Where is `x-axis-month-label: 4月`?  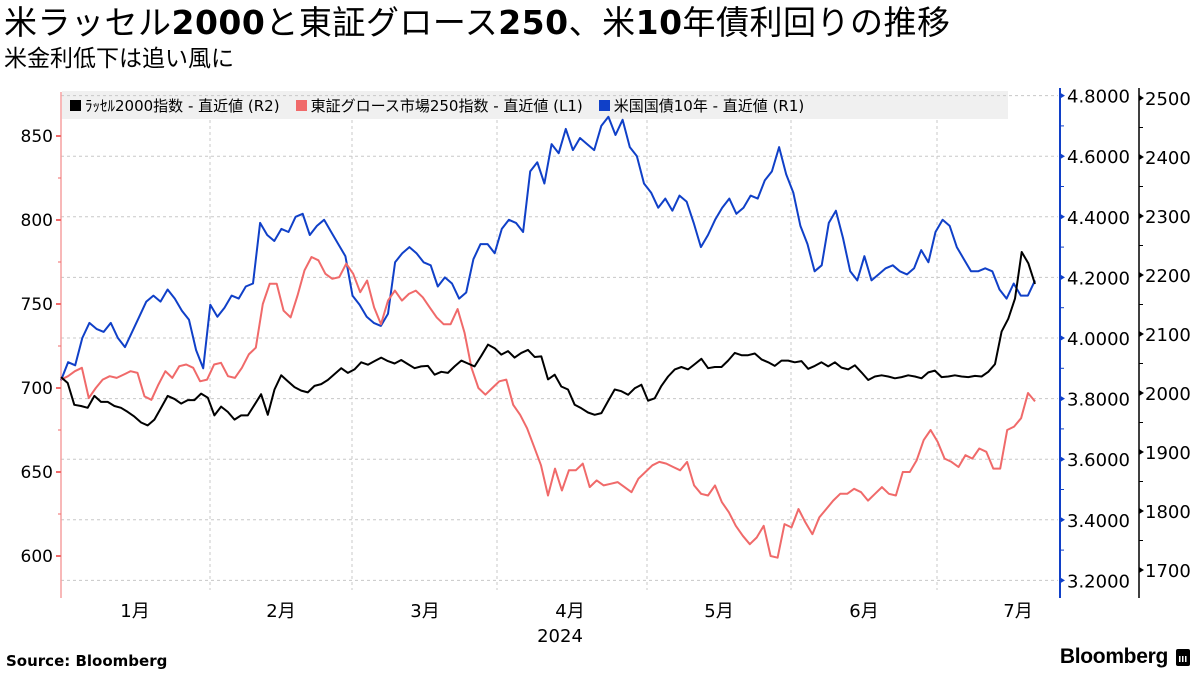
x-axis-month-label: 4月 is located at coordinates (569, 611).